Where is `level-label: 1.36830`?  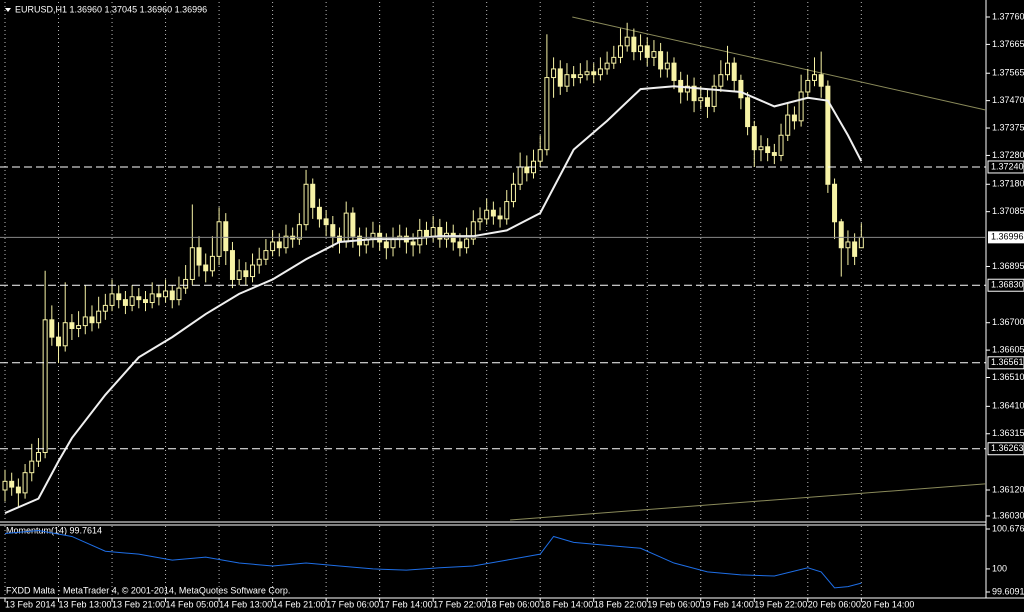 level-label: 1.36830 is located at coordinates (1007, 285).